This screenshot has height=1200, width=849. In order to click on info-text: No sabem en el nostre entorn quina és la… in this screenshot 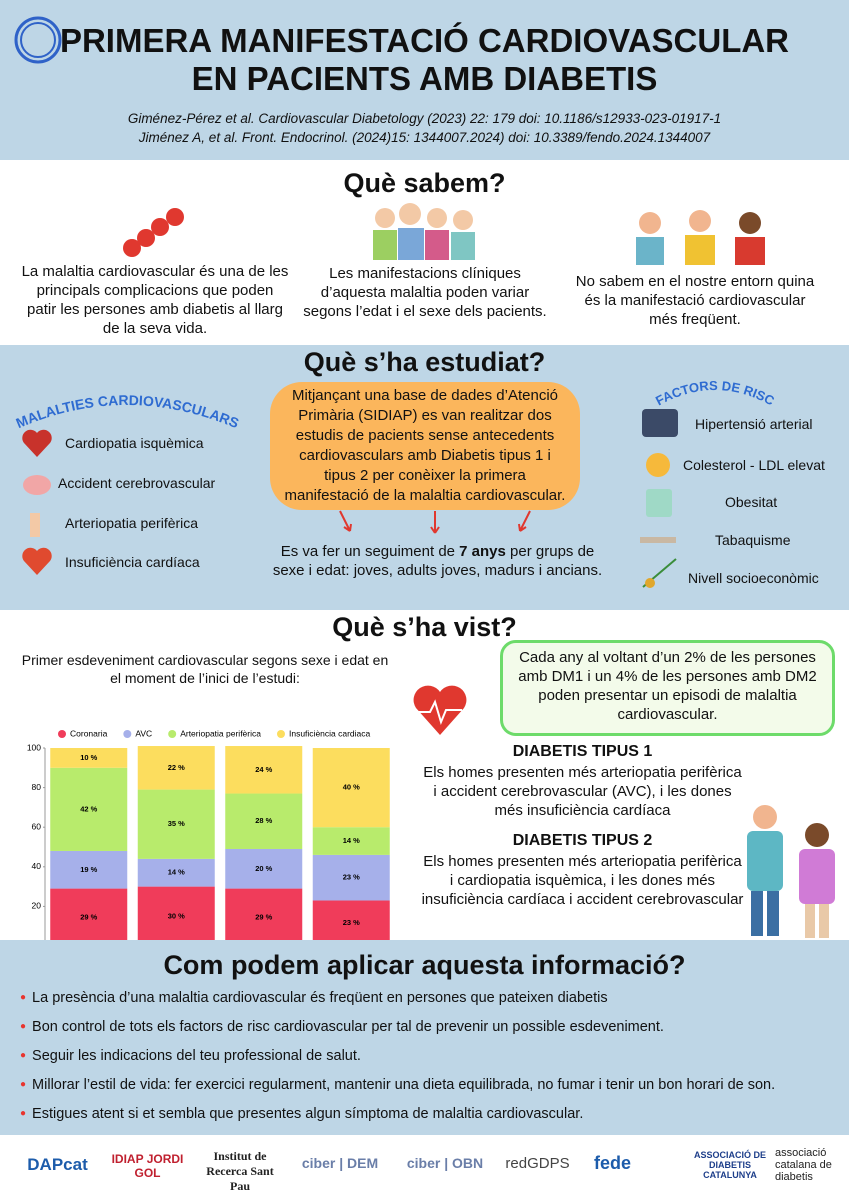, I will do `click(695, 300)`.